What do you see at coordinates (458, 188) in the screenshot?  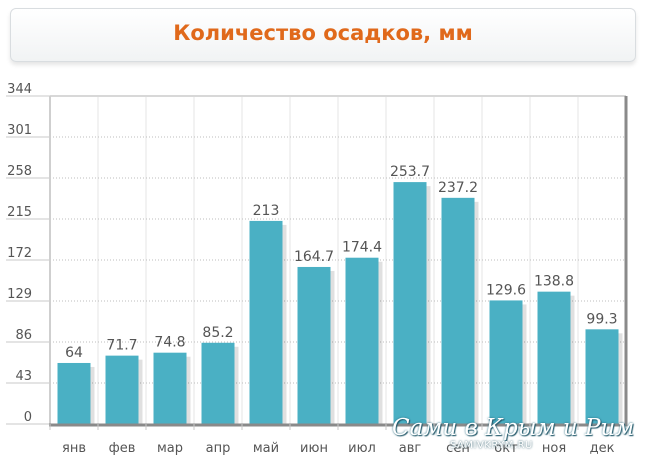 I see `value-label: 237.2` at bounding box center [458, 188].